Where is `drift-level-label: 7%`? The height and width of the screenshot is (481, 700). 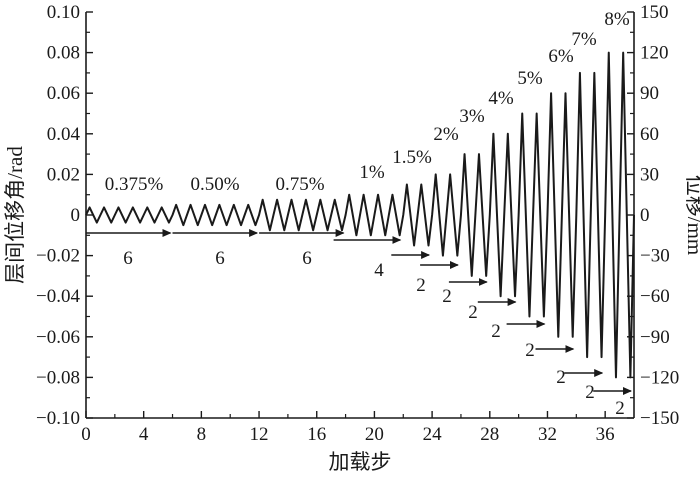 drift-level-label: 7% is located at coordinates (584, 39).